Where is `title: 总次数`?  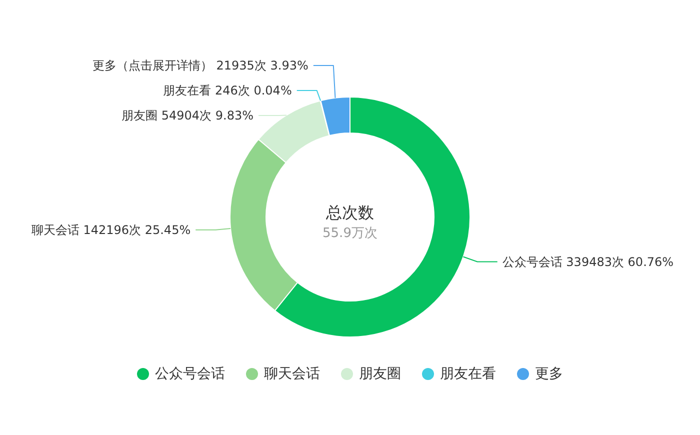 title: 总次数 is located at coordinates (350, 212).